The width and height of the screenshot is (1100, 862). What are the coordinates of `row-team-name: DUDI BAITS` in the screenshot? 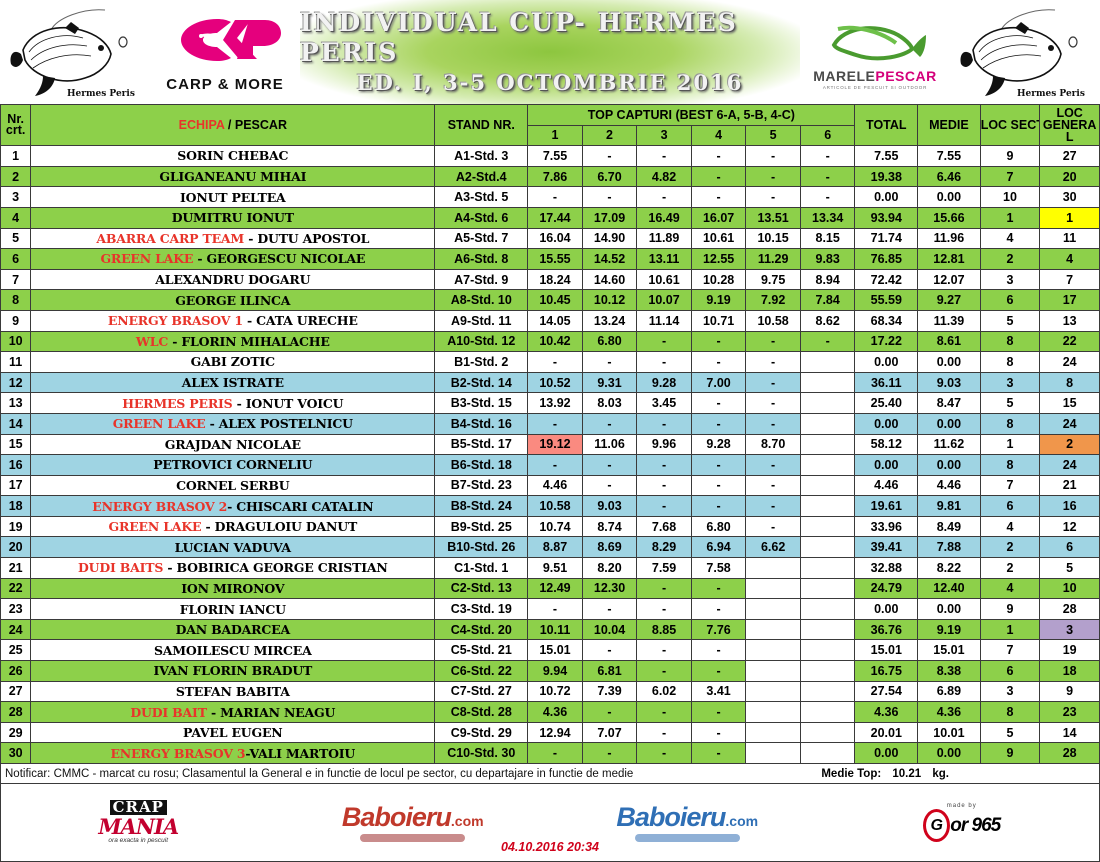 It's located at (121, 568).